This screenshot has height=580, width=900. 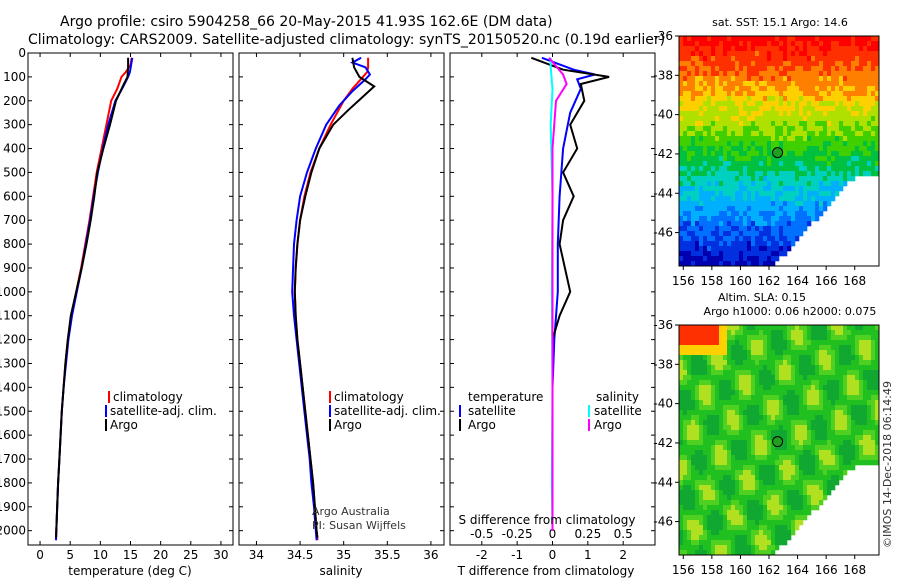 I want to click on x-tick-label: 0, so click(x=553, y=555).